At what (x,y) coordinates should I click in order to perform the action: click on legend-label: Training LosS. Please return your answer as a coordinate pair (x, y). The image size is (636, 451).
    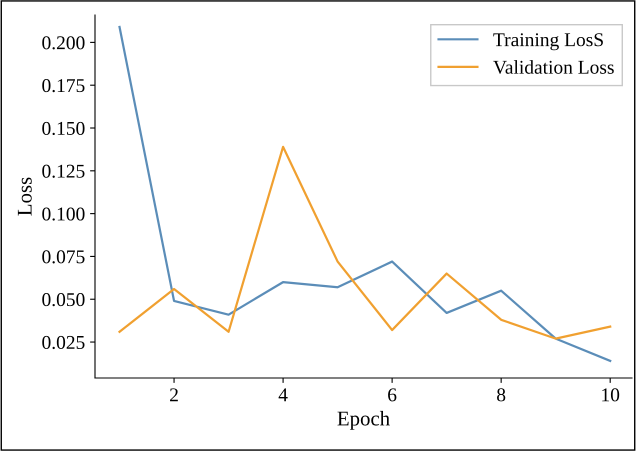
    Looking at the image, I should click on (548, 41).